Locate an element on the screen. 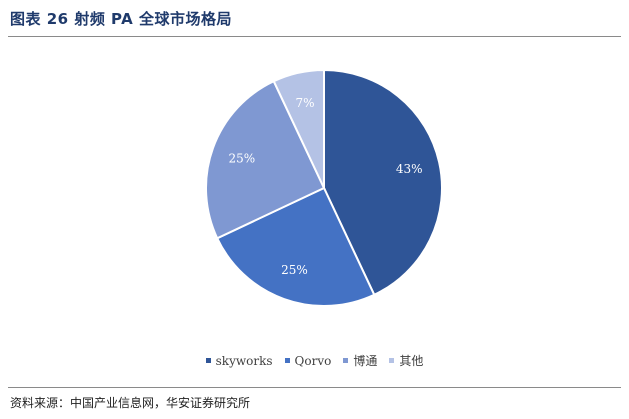 Image resolution: width=629 pixels, height=419 pixels. chart-legend: skyworks Qorvo 博通 其他 is located at coordinates (314, 360).